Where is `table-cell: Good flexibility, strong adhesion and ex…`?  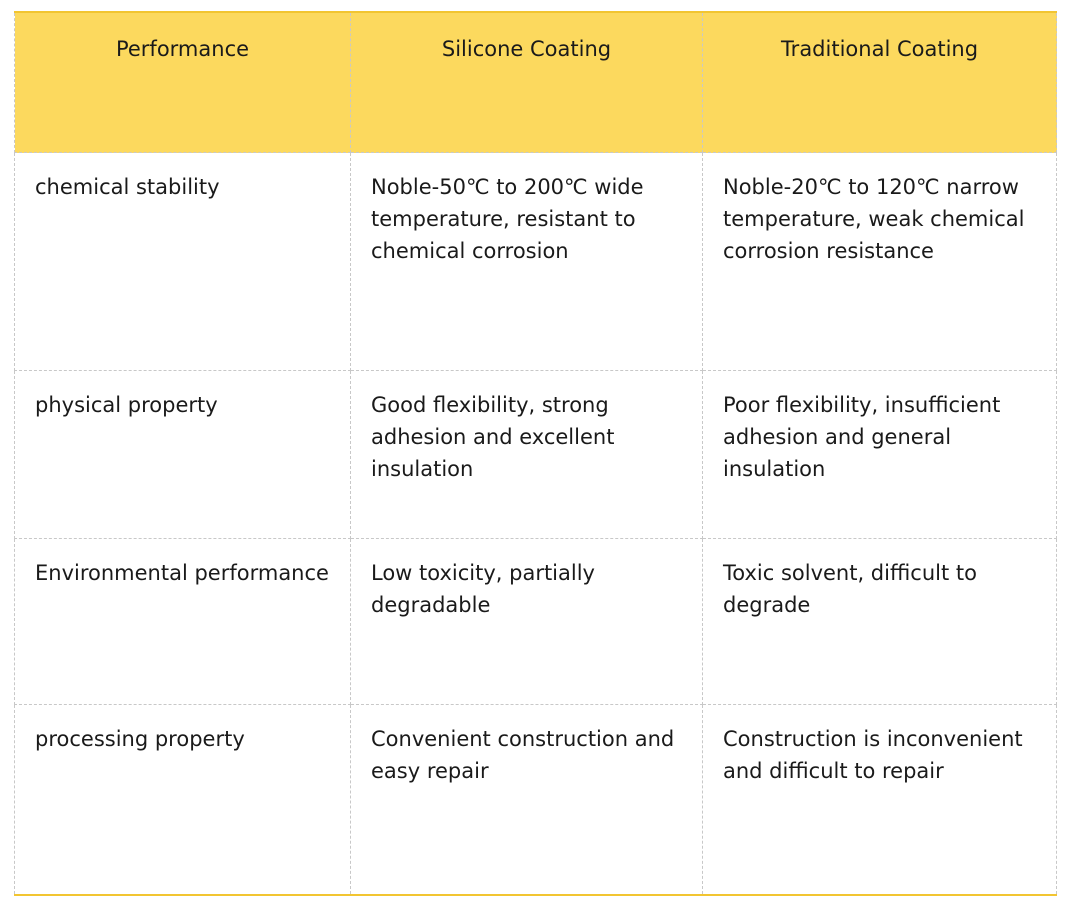
table-cell: Good flexibility, strong adhesion and ex… is located at coordinates (526, 454).